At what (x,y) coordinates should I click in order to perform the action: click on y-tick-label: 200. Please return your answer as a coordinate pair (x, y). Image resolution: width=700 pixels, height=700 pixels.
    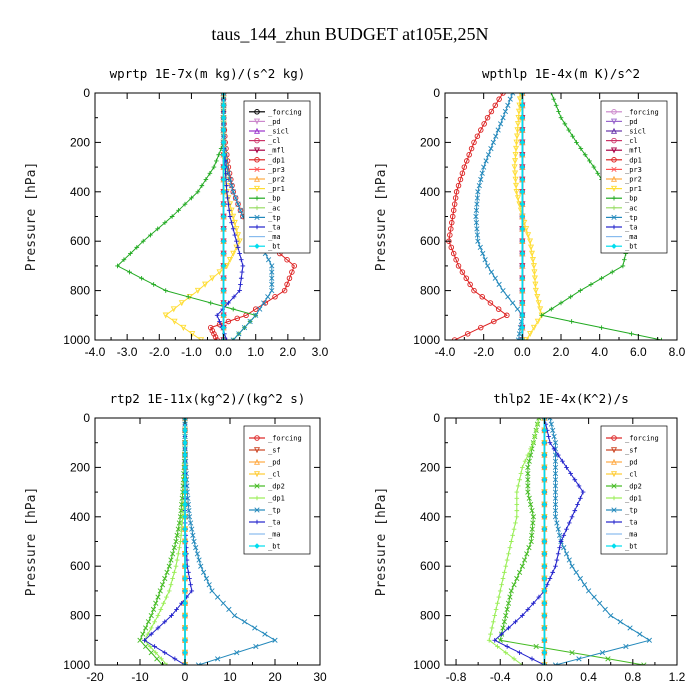
    Looking at the image, I should click on (430, 467).